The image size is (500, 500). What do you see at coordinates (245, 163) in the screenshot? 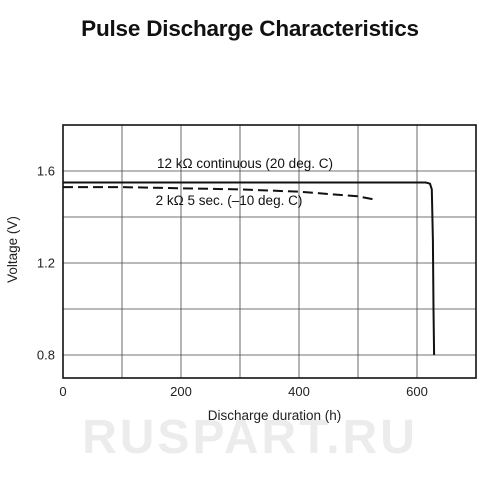
I see `series-label-1: 12 kΩ continuous (20 deg. C)` at bounding box center [245, 163].